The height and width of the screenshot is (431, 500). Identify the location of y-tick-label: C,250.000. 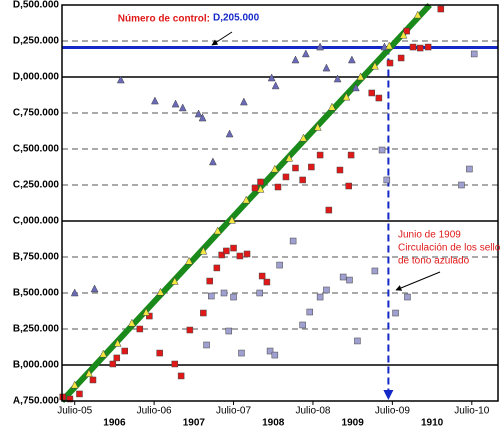
(36, 185).